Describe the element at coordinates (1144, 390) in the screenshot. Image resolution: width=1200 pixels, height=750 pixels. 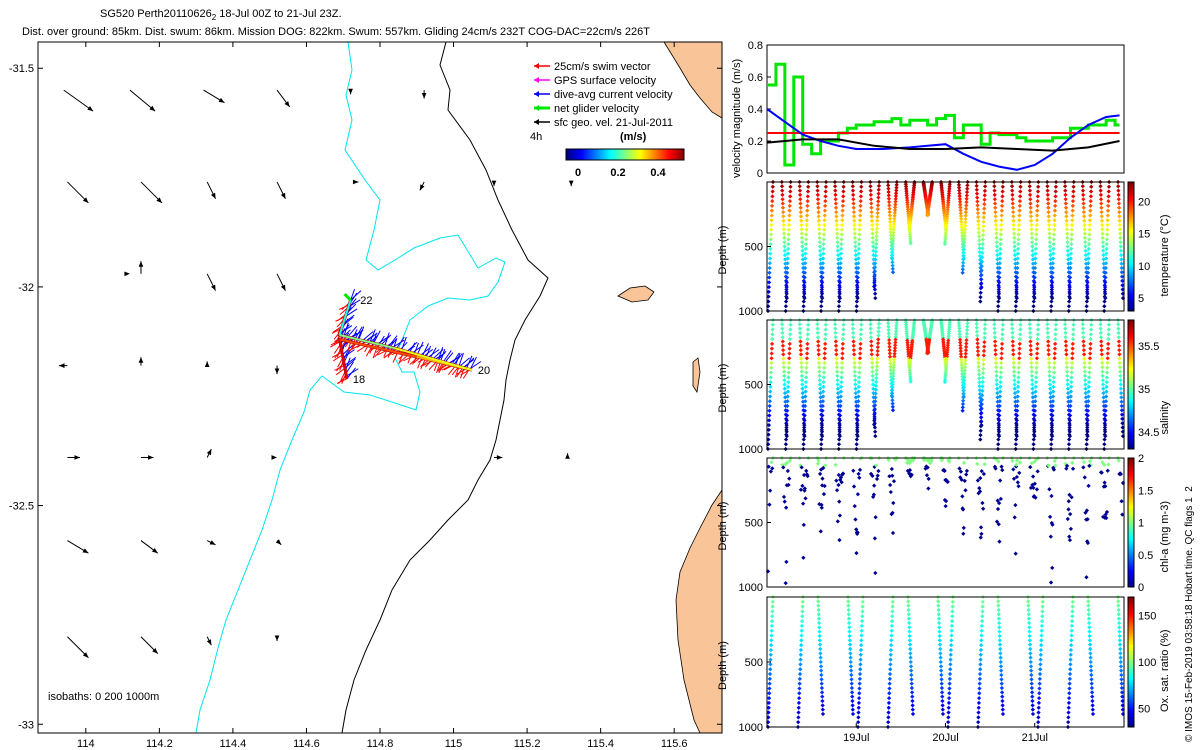
I see `profile-colorbar-tick: 35` at that location.